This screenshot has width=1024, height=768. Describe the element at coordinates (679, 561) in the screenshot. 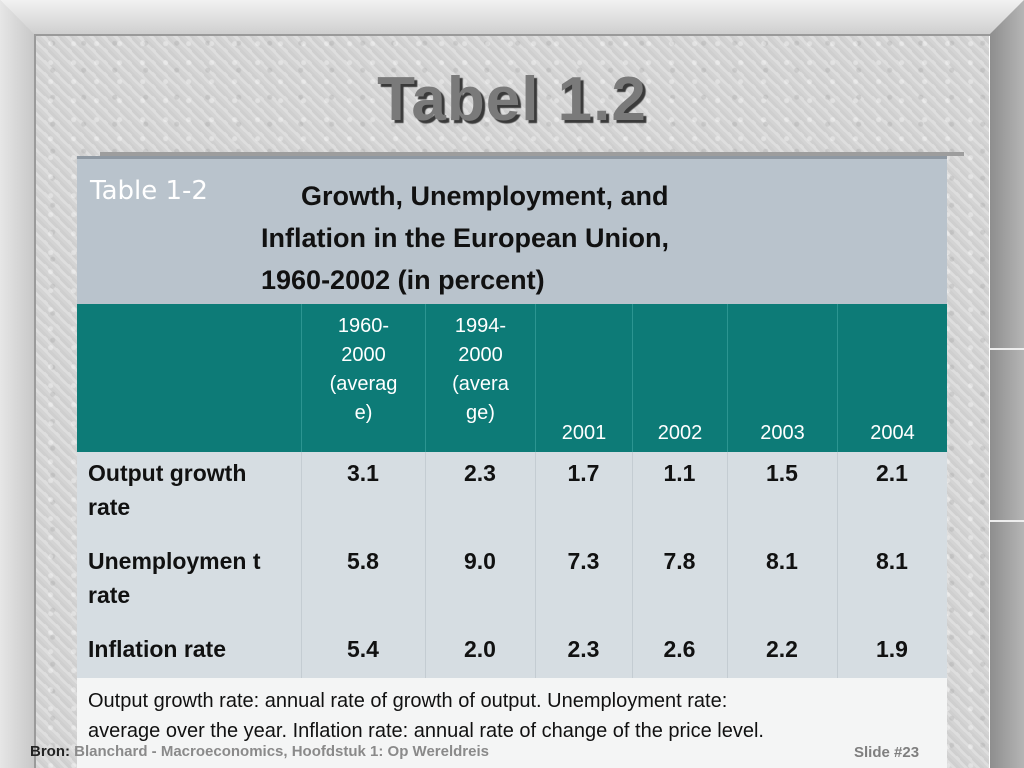

I see `table-cell: 7.8` at that location.